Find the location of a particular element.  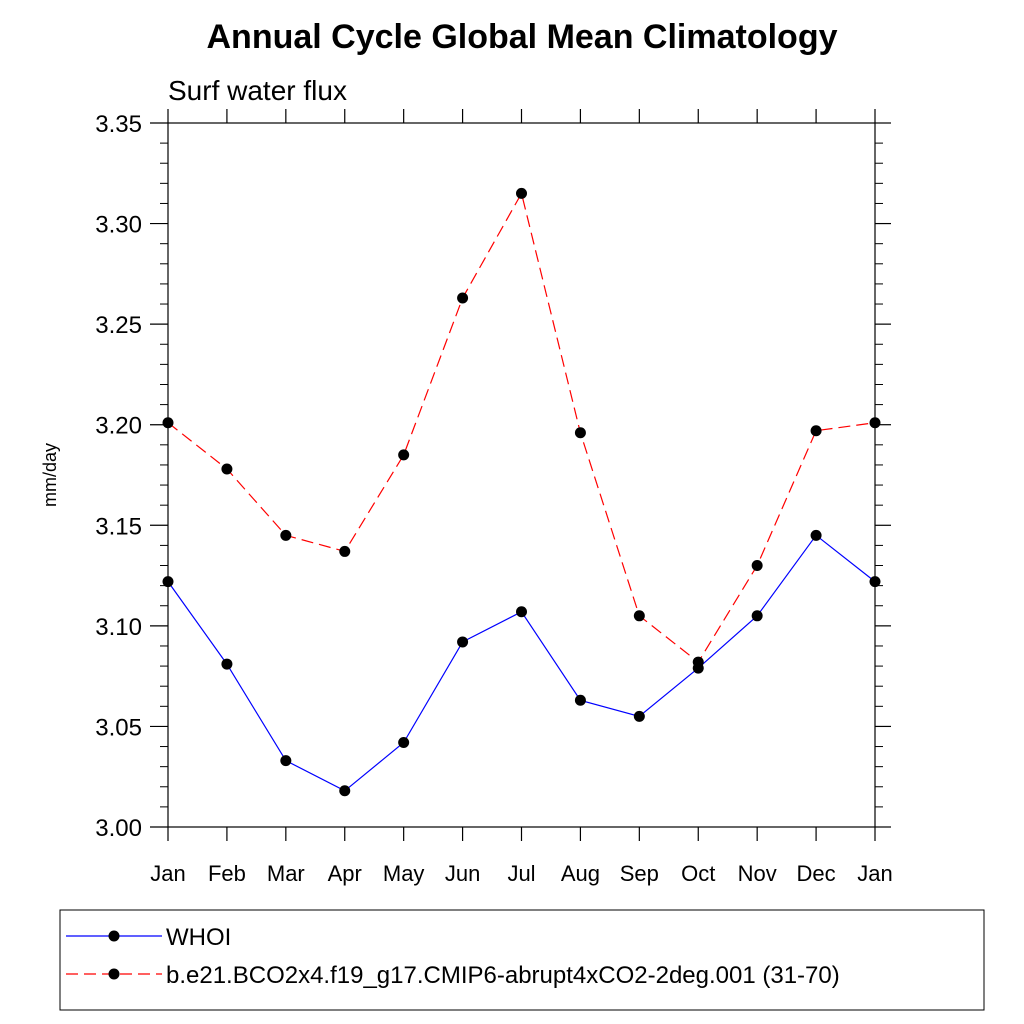

x-tick-label: Sep is located at coordinates (639, 873).